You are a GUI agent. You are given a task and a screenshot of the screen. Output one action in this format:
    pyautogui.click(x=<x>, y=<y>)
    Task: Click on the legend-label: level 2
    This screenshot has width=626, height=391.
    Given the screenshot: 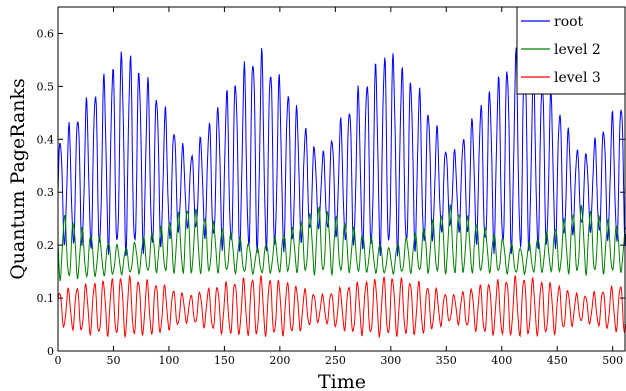 What is the action you would take?
    pyautogui.click(x=577, y=50)
    